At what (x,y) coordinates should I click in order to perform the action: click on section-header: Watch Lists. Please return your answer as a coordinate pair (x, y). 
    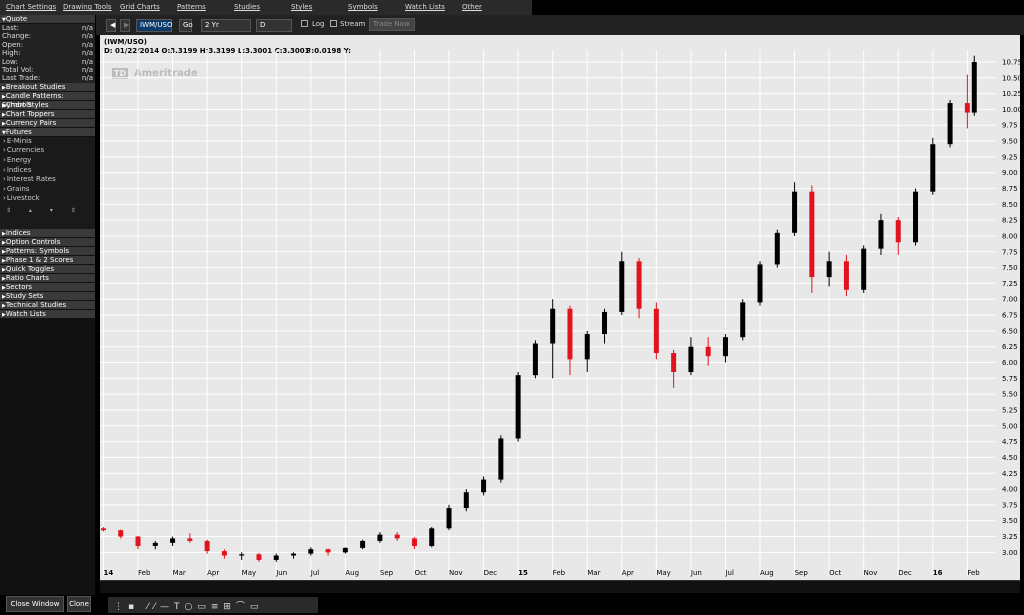
    Looking at the image, I should click on (47, 313).